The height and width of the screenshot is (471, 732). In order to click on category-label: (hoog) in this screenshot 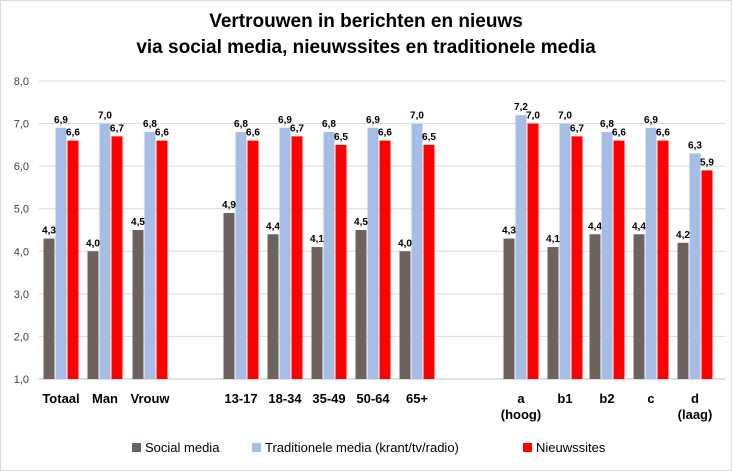, I will do `click(521, 414)`.